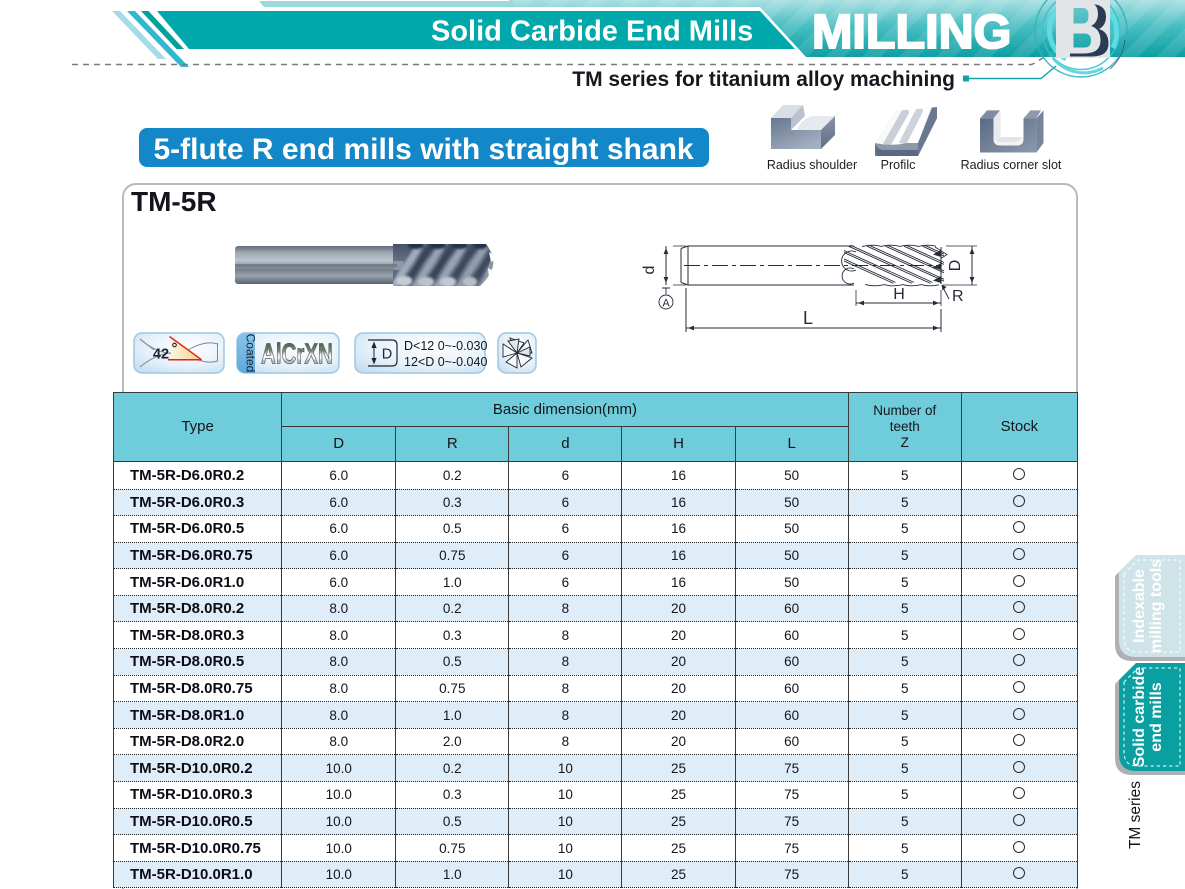 The width and height of the screenshot is (1185, 889). I want to click on svg-text: R, so click(958, 296).